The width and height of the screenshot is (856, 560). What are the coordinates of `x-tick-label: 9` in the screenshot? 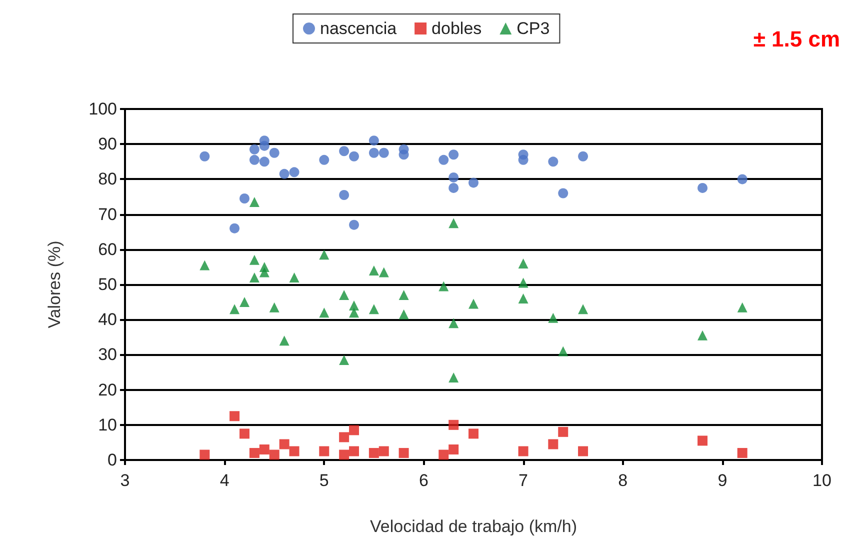 It's located at (723, 480).